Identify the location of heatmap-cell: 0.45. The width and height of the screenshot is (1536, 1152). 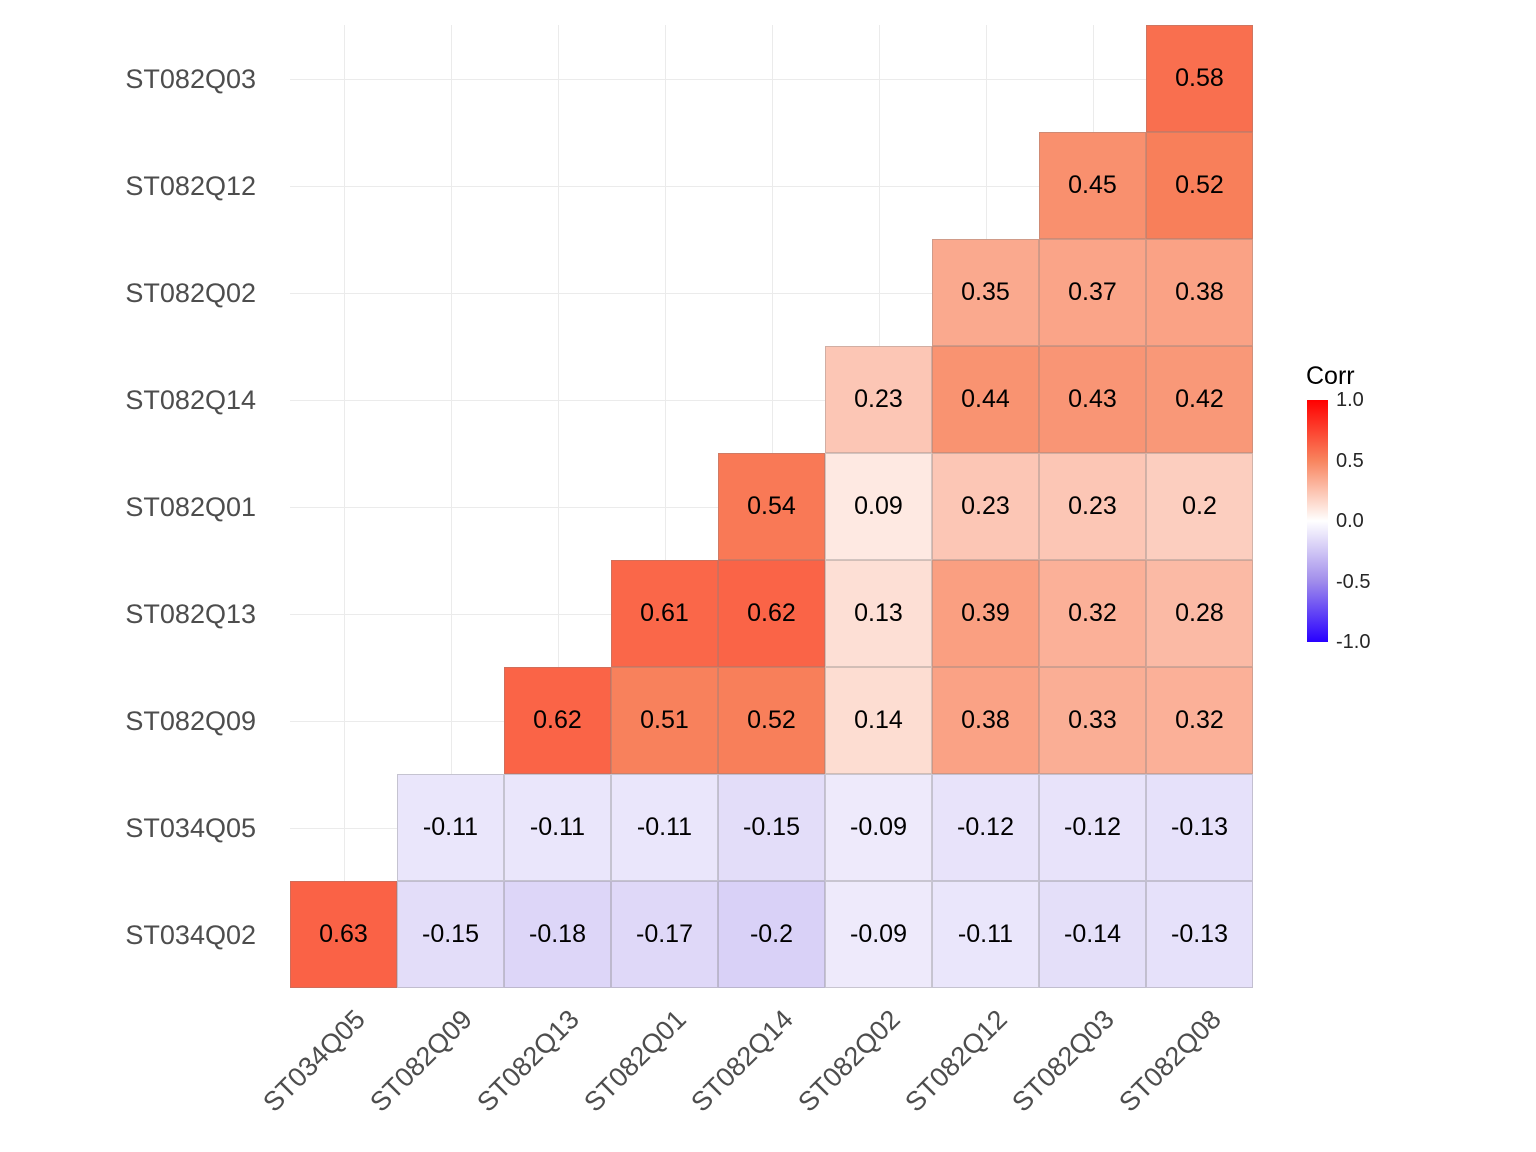
(1092, 185).